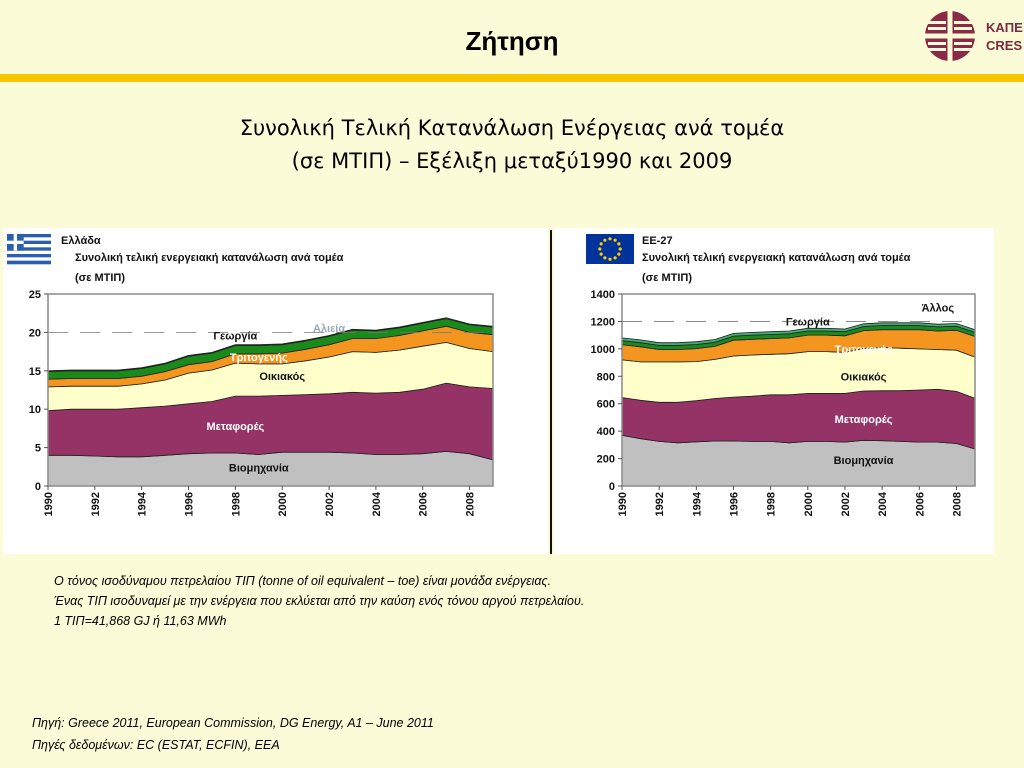  I want to click on y-tick-label: 5, so click(38, 449).